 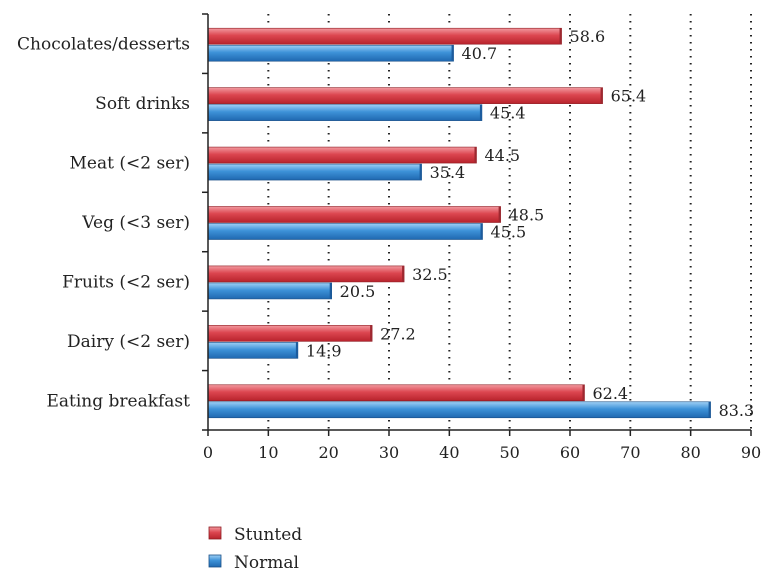 I want to click on x-tick-label-60: 60, so click(x=570, y=452).